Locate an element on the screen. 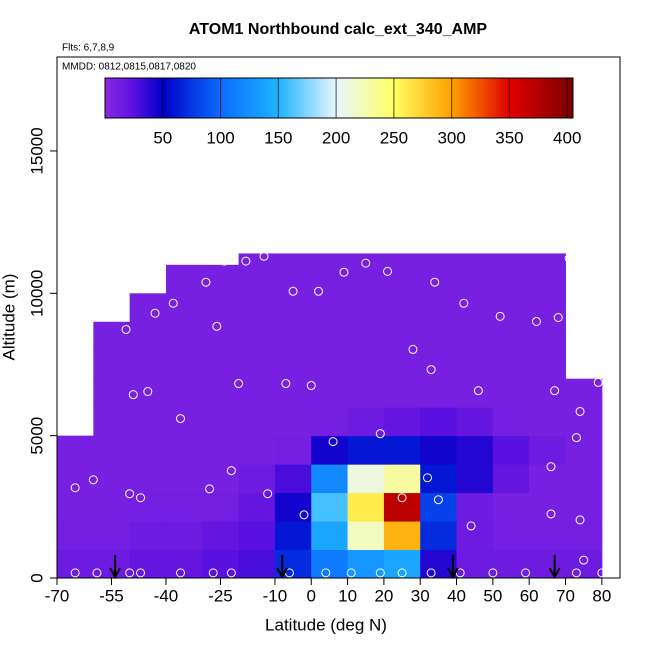 The width and height of the screenshot is (650, 650). colorbar-tick-label: 200 is located at coordinates (336, 137).